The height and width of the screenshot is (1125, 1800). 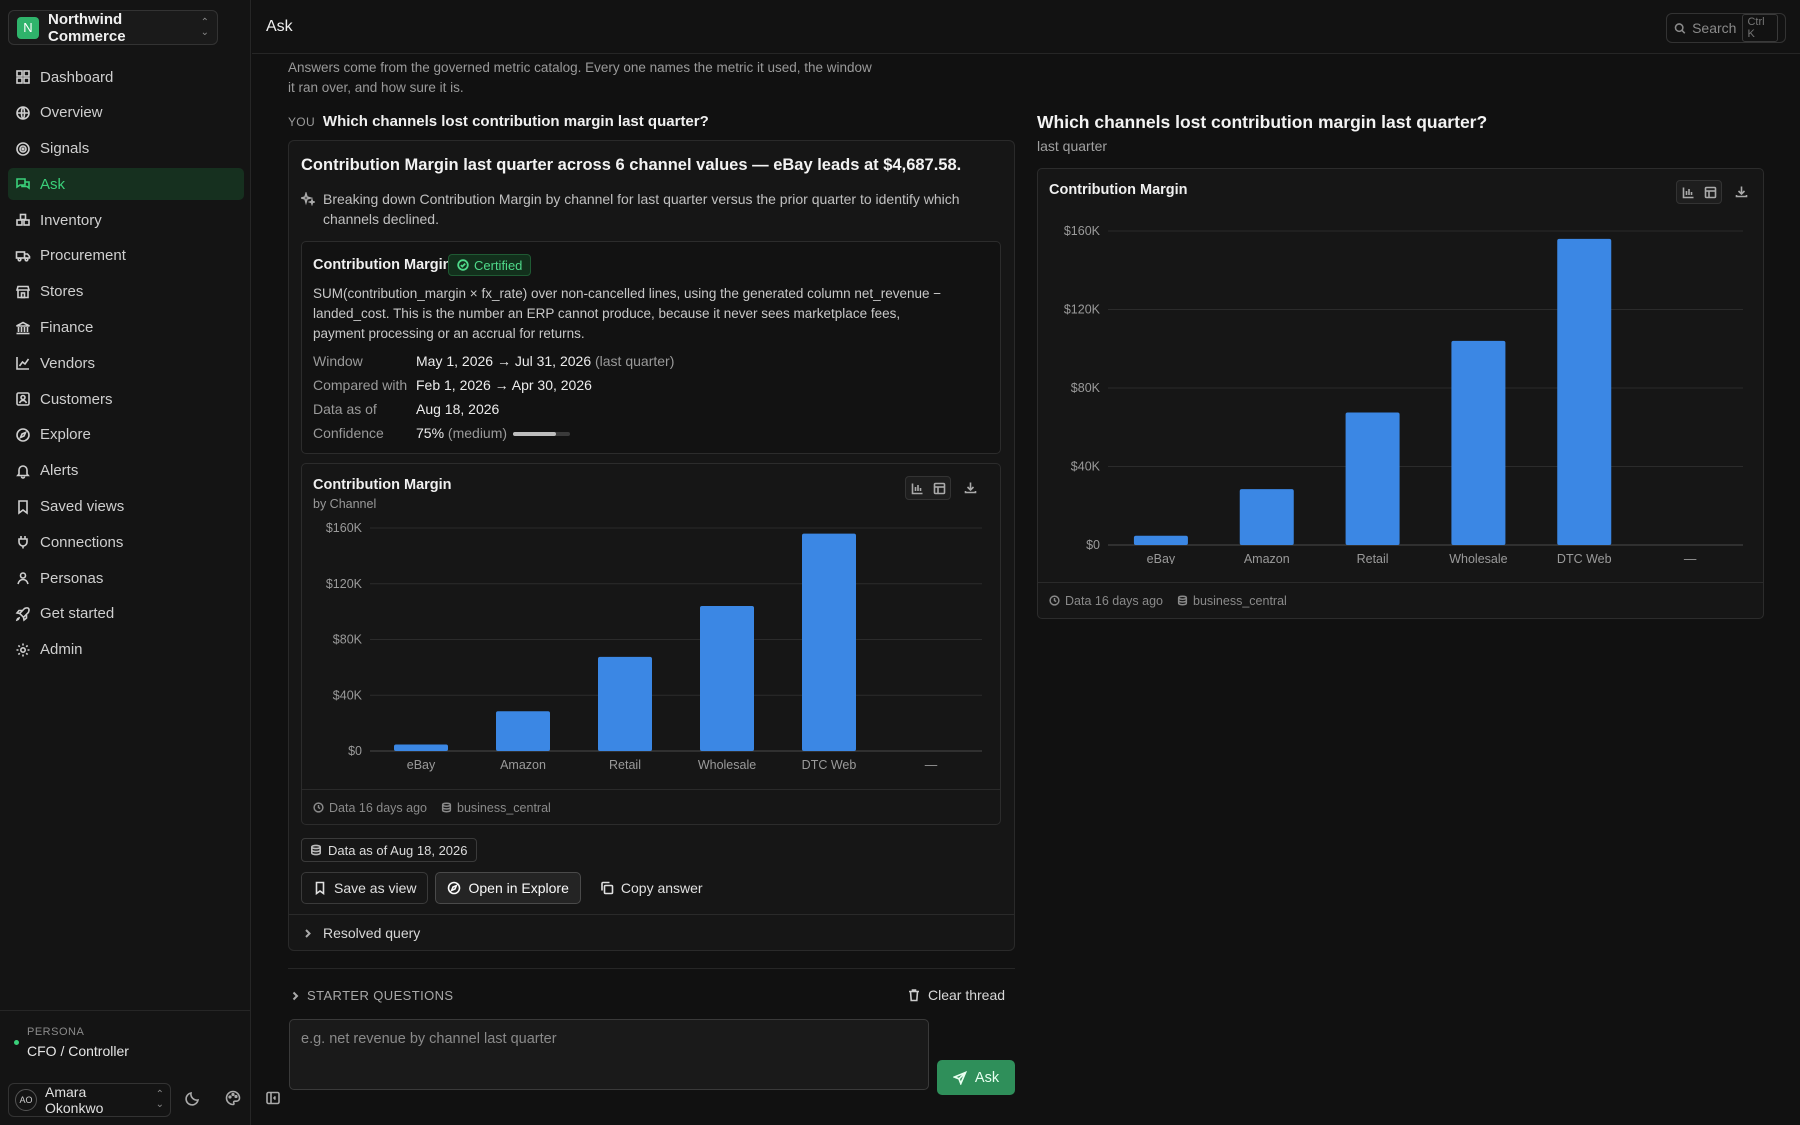 I want to click on sidebar-item-finance: Finance, so click(x=126, y=328).